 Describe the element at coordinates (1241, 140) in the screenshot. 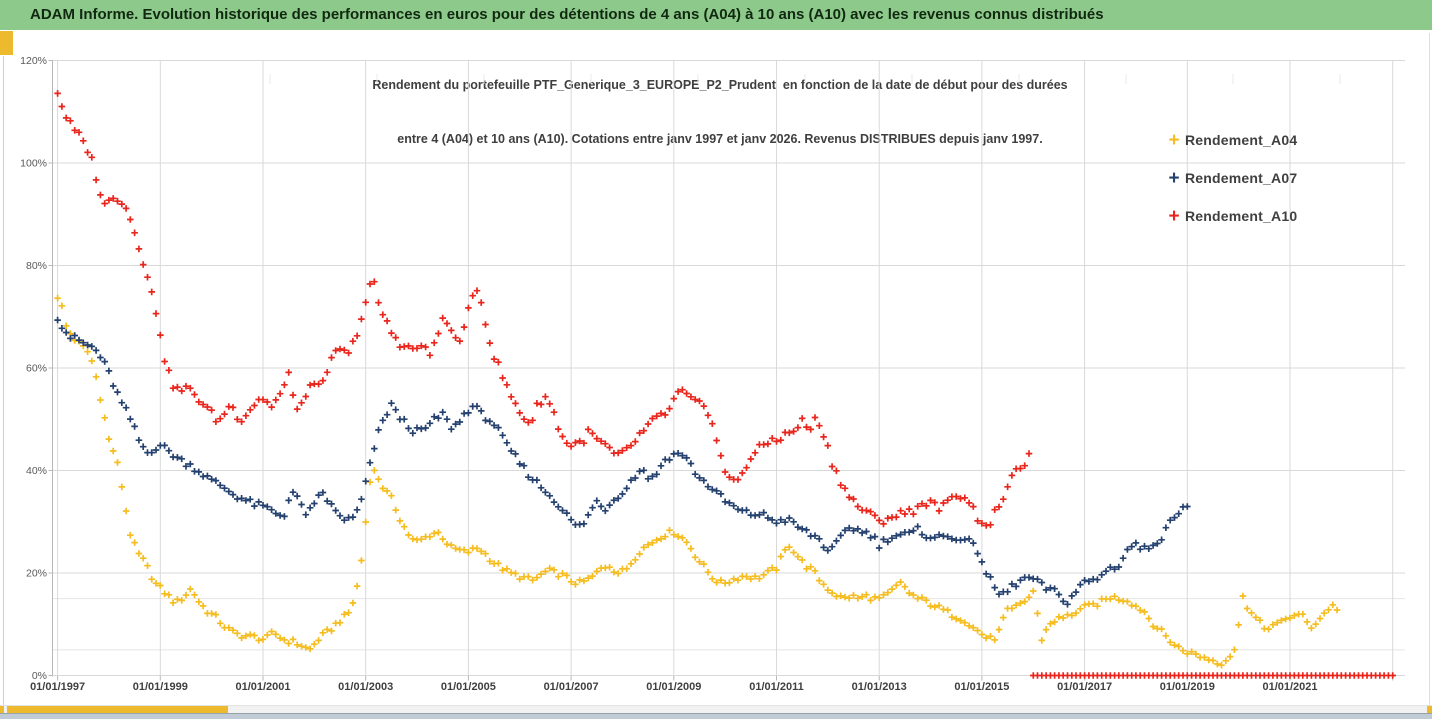

I see `legend-label: Rendement_A04` at that location.